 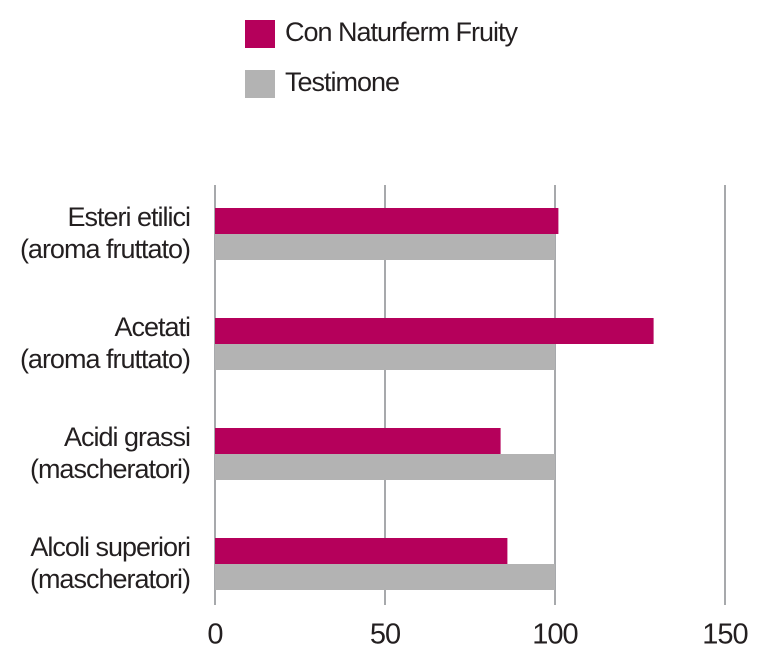 What do you see at coordinates (402, 32) in the screenshot?
I see `legend-label: Con Naturferm Fruity` at bounding box center [402, 32].